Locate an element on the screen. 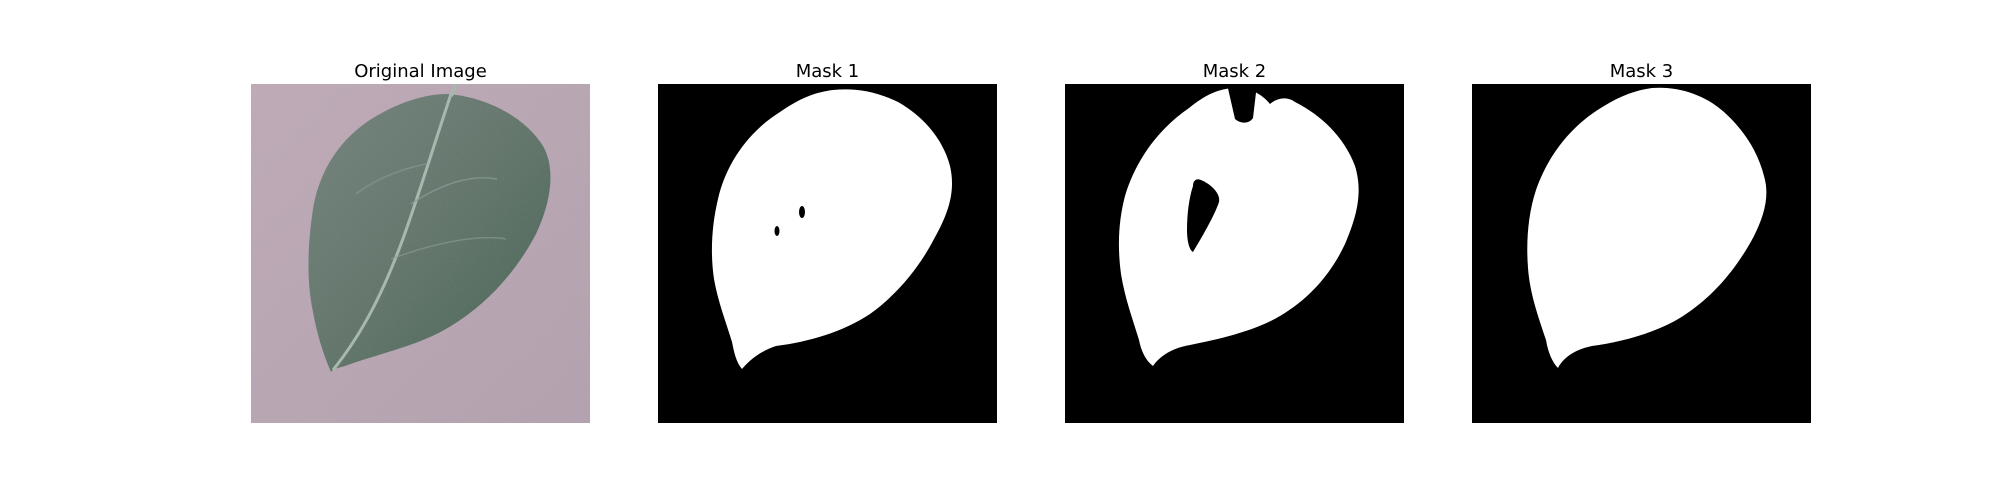  original-image-panel: Original Image is located at coordinates (420, 241).